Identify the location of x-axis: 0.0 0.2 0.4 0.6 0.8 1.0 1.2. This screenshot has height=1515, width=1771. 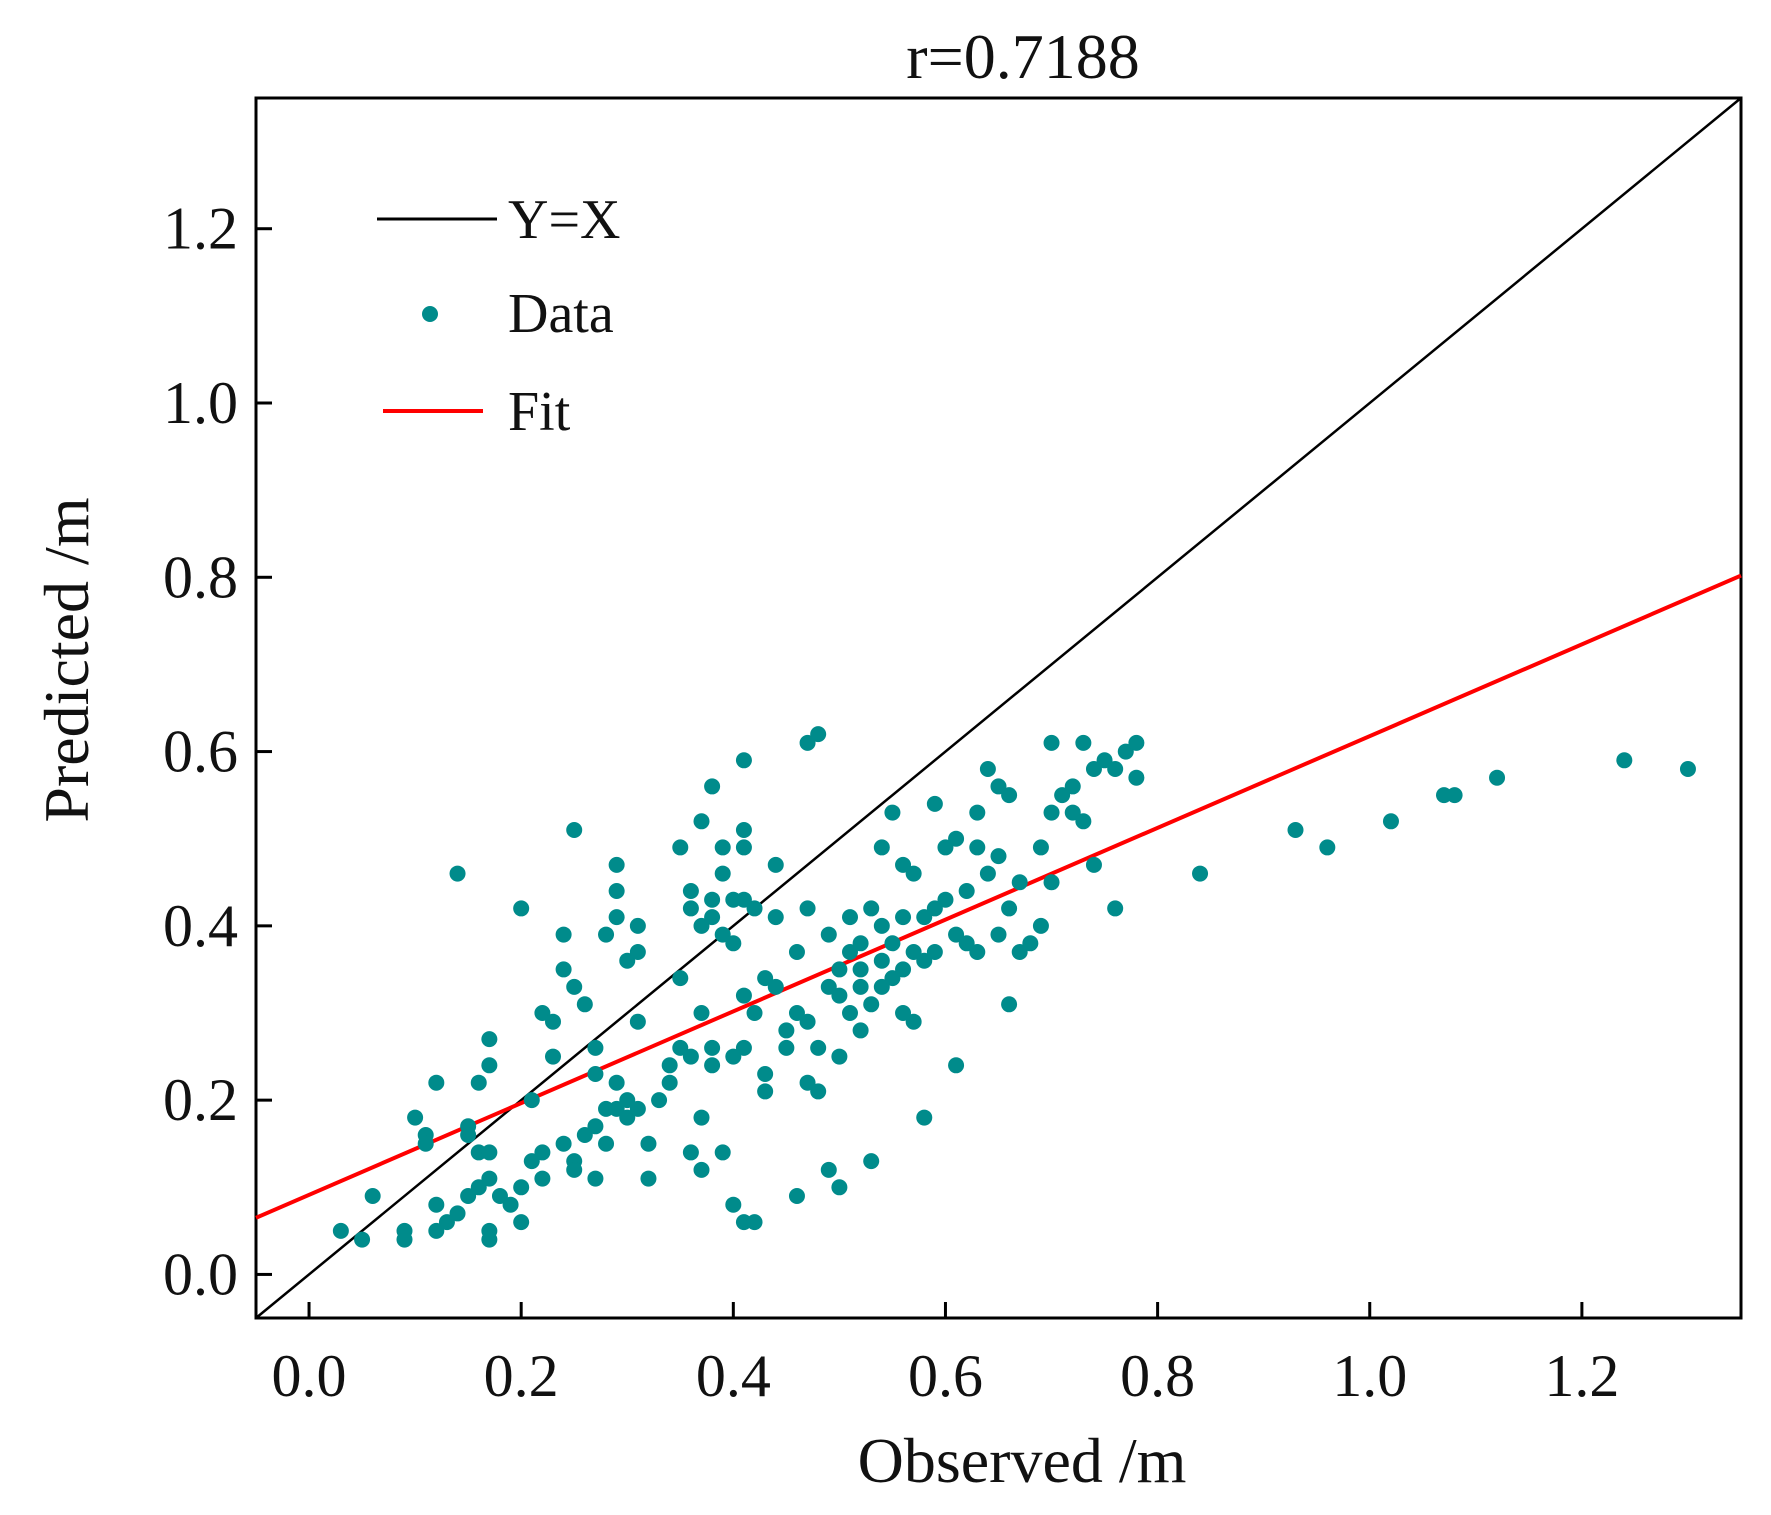
(945, 1355).